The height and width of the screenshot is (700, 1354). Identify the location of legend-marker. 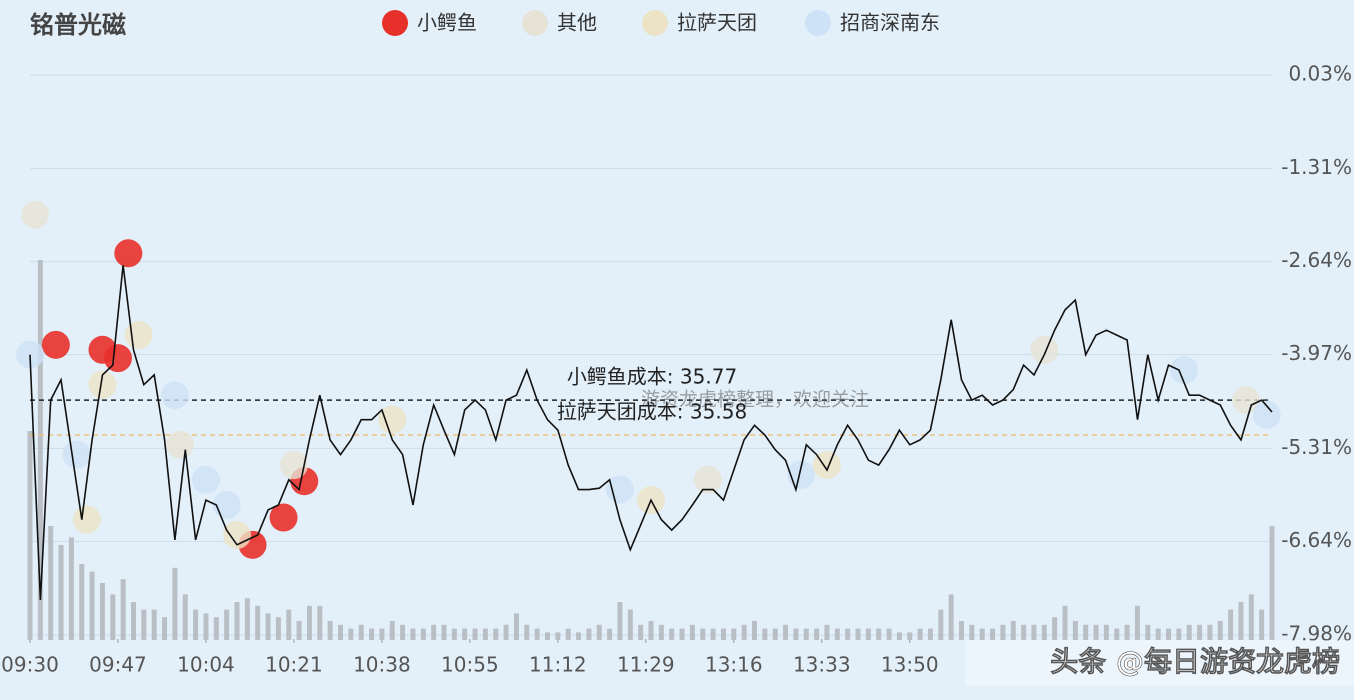
(395, 23).